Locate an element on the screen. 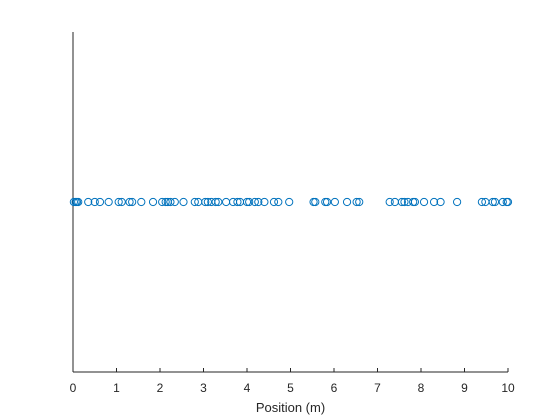  x-tick-label: 5 is located at coordinates (290, 388).